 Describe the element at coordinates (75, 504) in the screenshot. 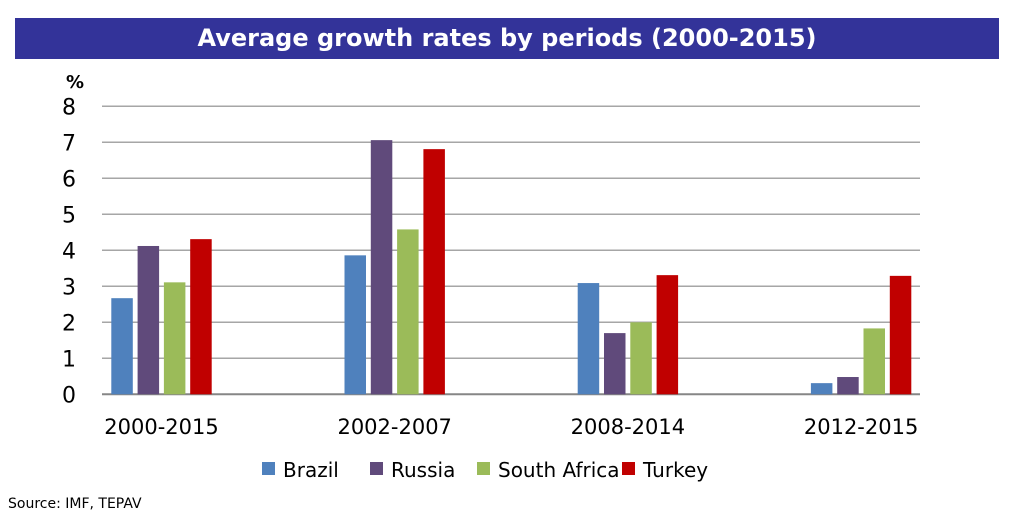

I see `source-note: Source: IMF, TEPAV` at that location.